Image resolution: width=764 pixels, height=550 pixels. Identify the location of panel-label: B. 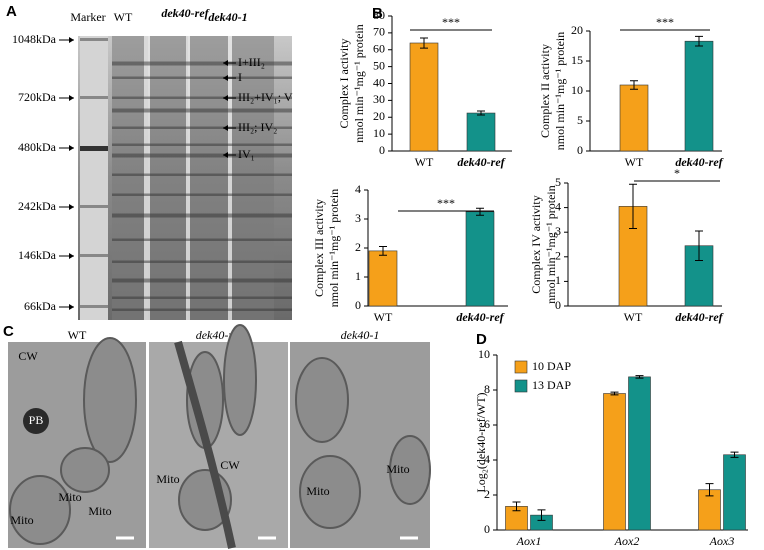
(377, 13).